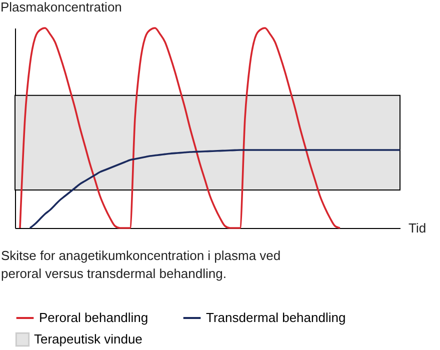  I want to click on y-axis-title: Plasmakoncentration, so click(61, 7).